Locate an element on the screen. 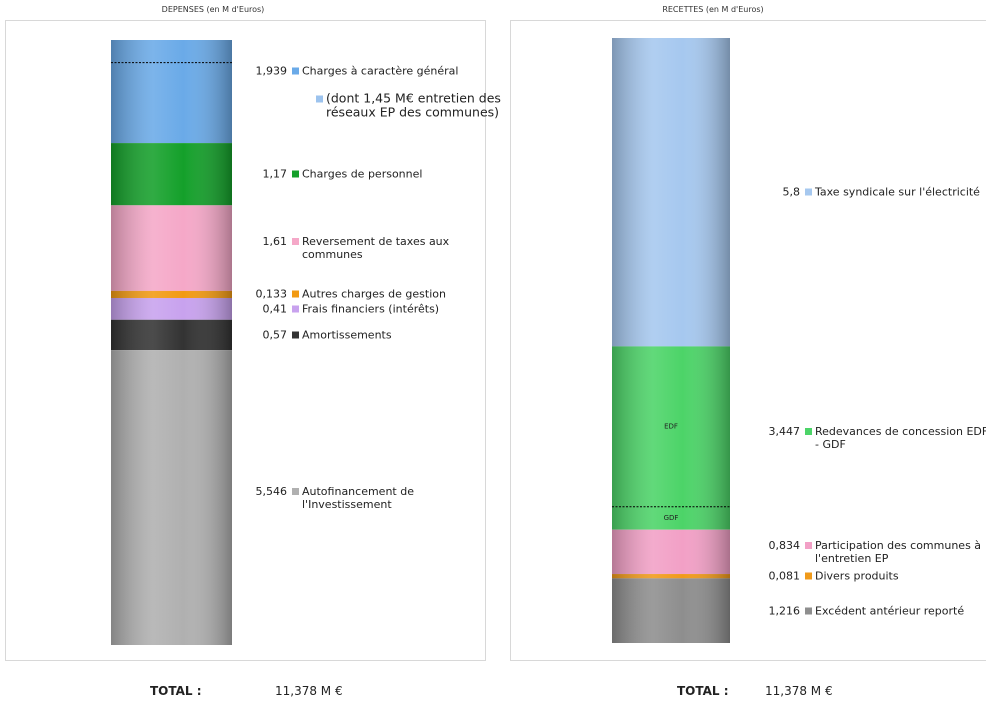 The width and height of the screenshot is (986, 704). legend-row: 0,57 Amortissements is located at coordinates (364, 334).